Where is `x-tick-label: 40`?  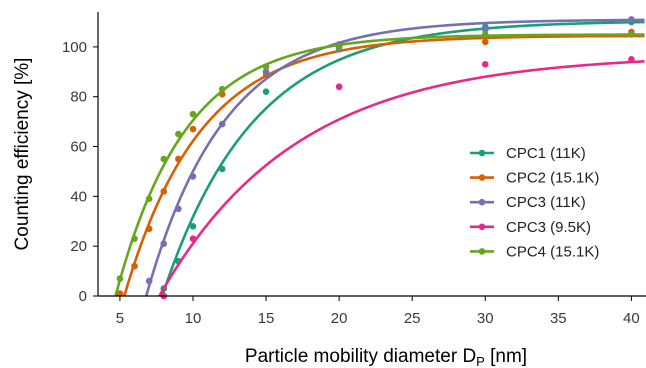
x-tick-label: 40 is located at coordinates (631, 318).